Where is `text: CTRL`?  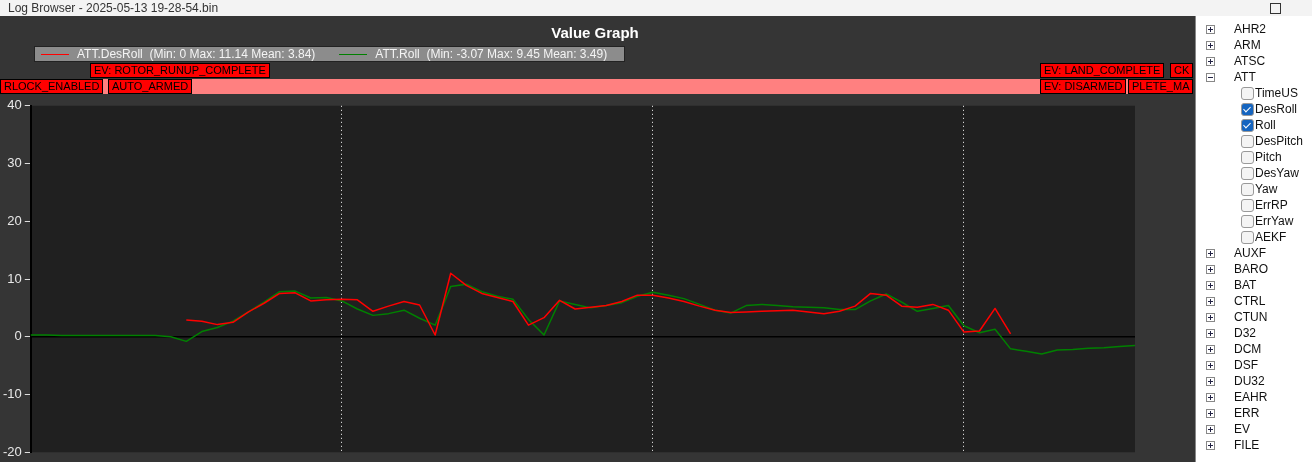
text: CTRL is located at coordinates (1250, 301).